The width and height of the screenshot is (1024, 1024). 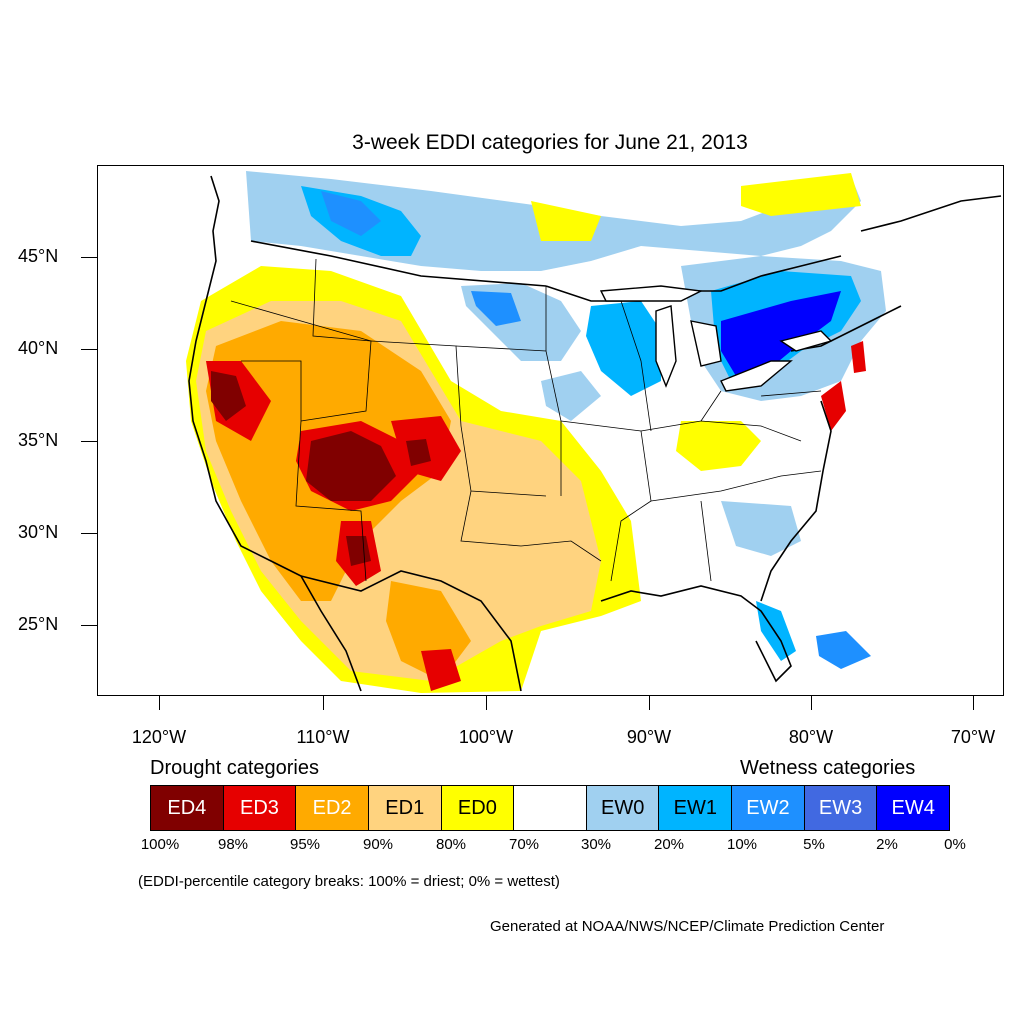 I want to click on legend-box-ew4: EW4, so click(x=913, y=808).